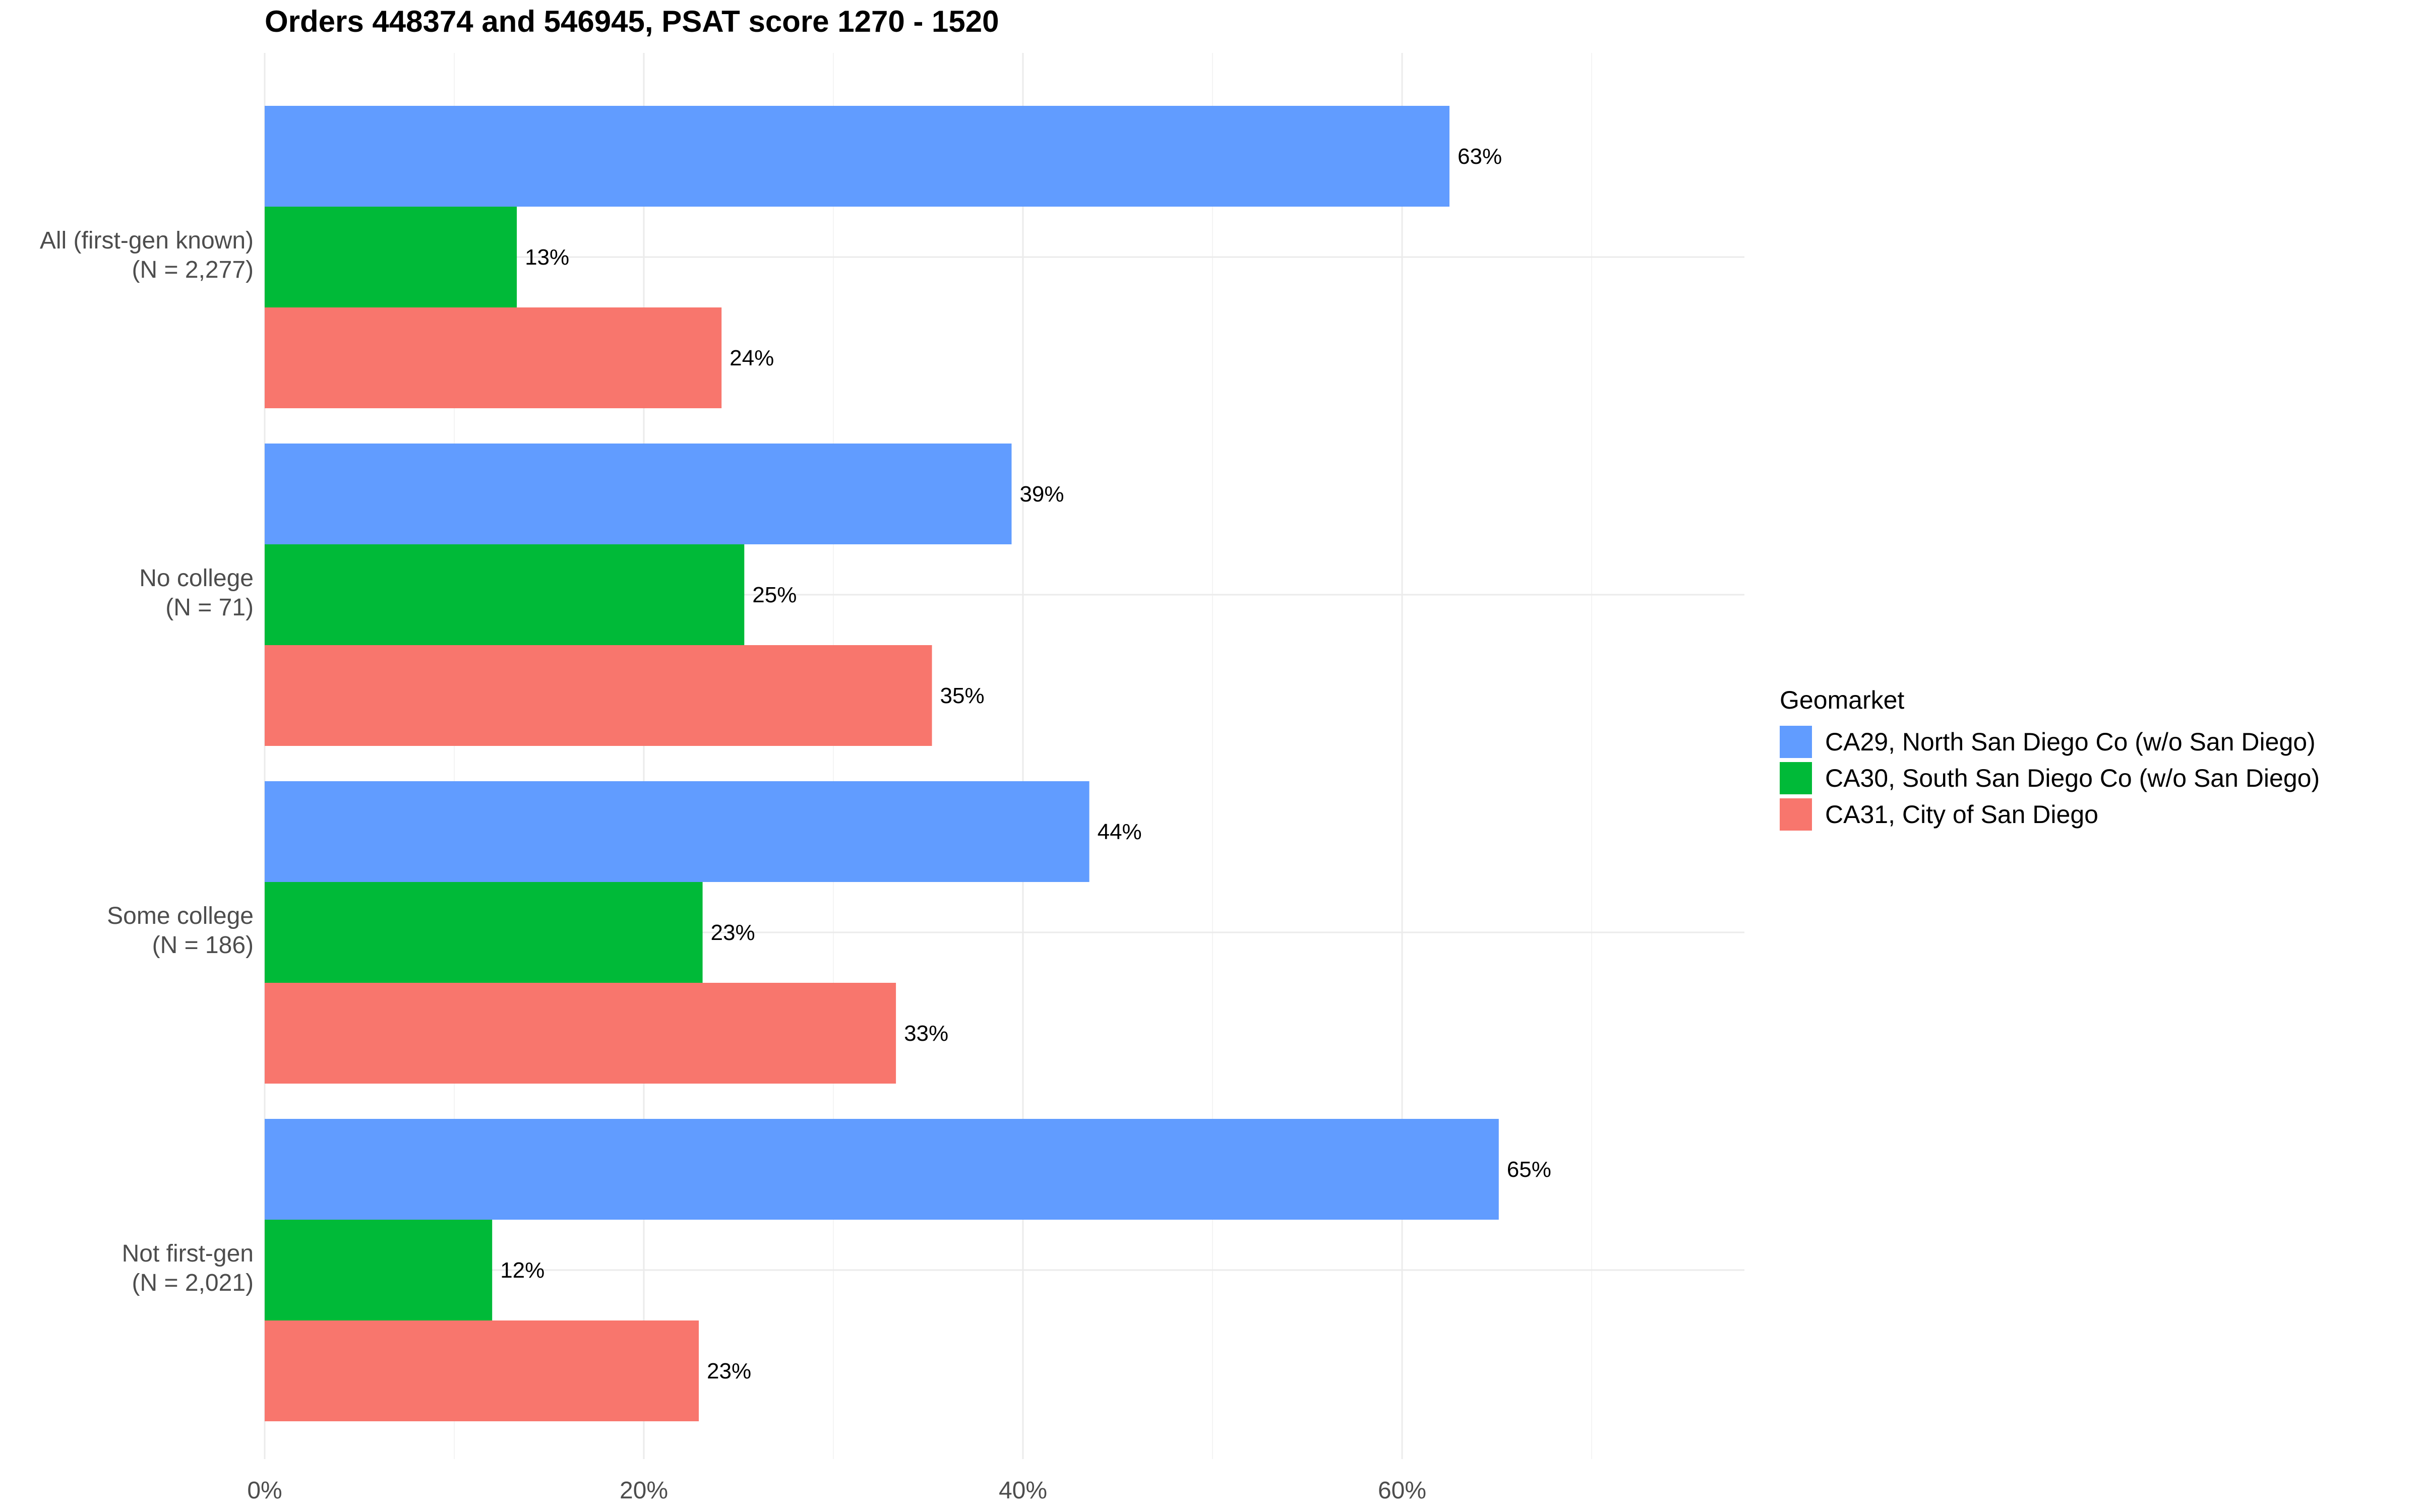 This screenshot has width=2420, height=1512. I want to click on category-label-no-college: No college (N = 71), so click(196, 593).